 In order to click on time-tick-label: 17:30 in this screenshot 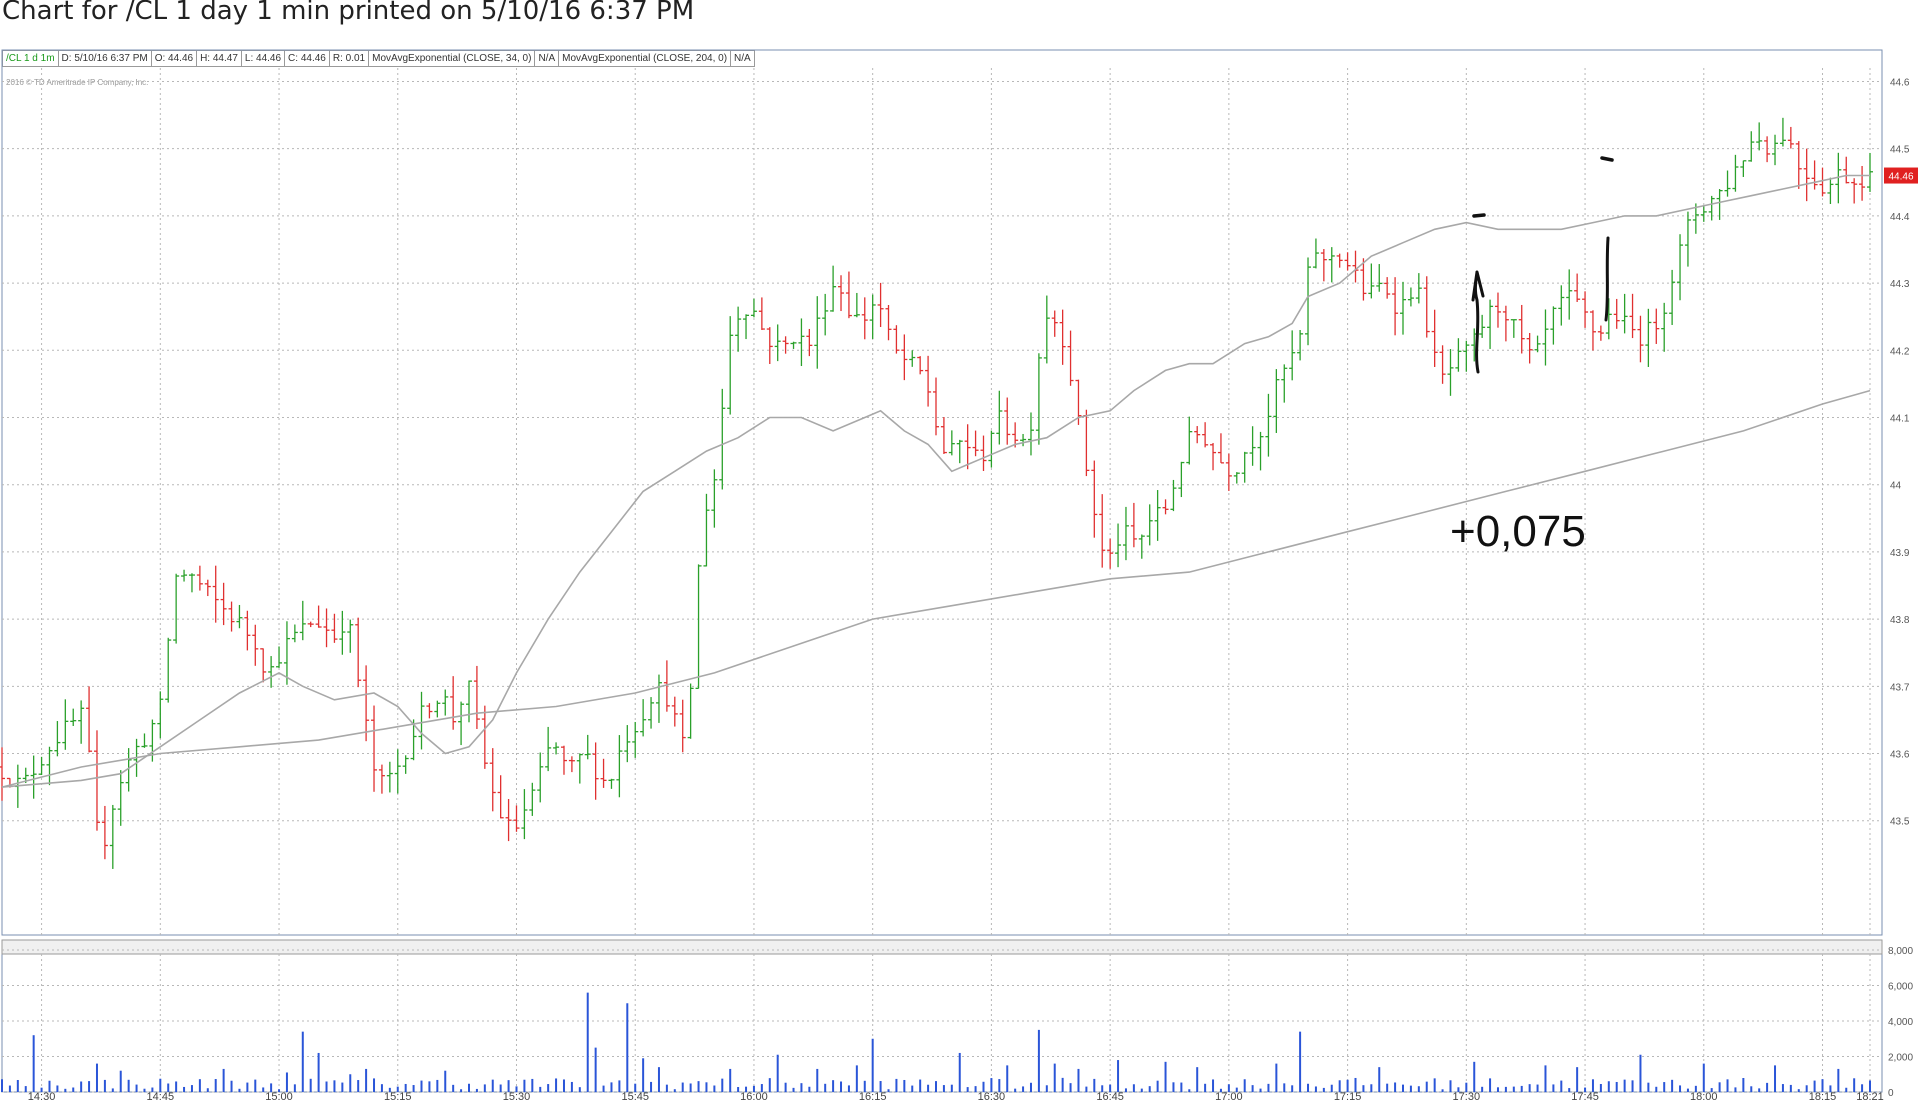, I will do `click(1467, 1097)`.